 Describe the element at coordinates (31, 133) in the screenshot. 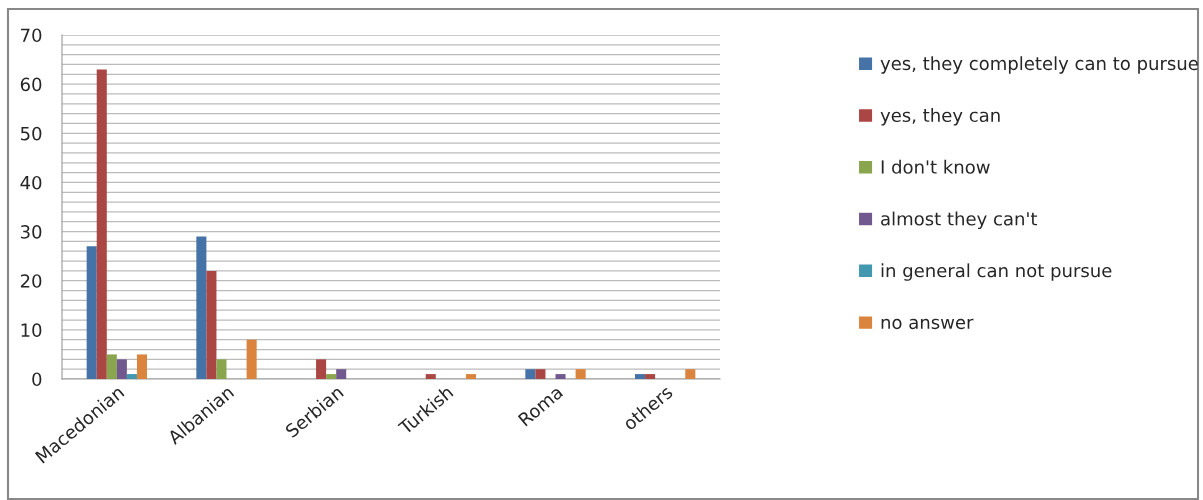

I see `y-tick-label: 50` at that location.